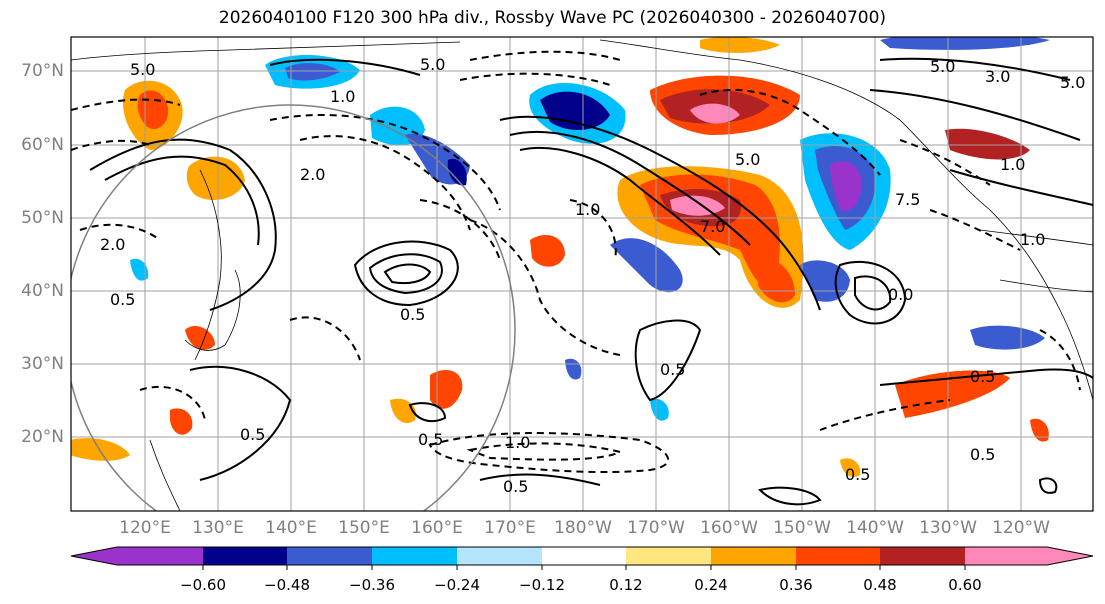 This screenshot has height=604, width=1105. I want to click on longitude-label: 120°E, so click(145, 528).